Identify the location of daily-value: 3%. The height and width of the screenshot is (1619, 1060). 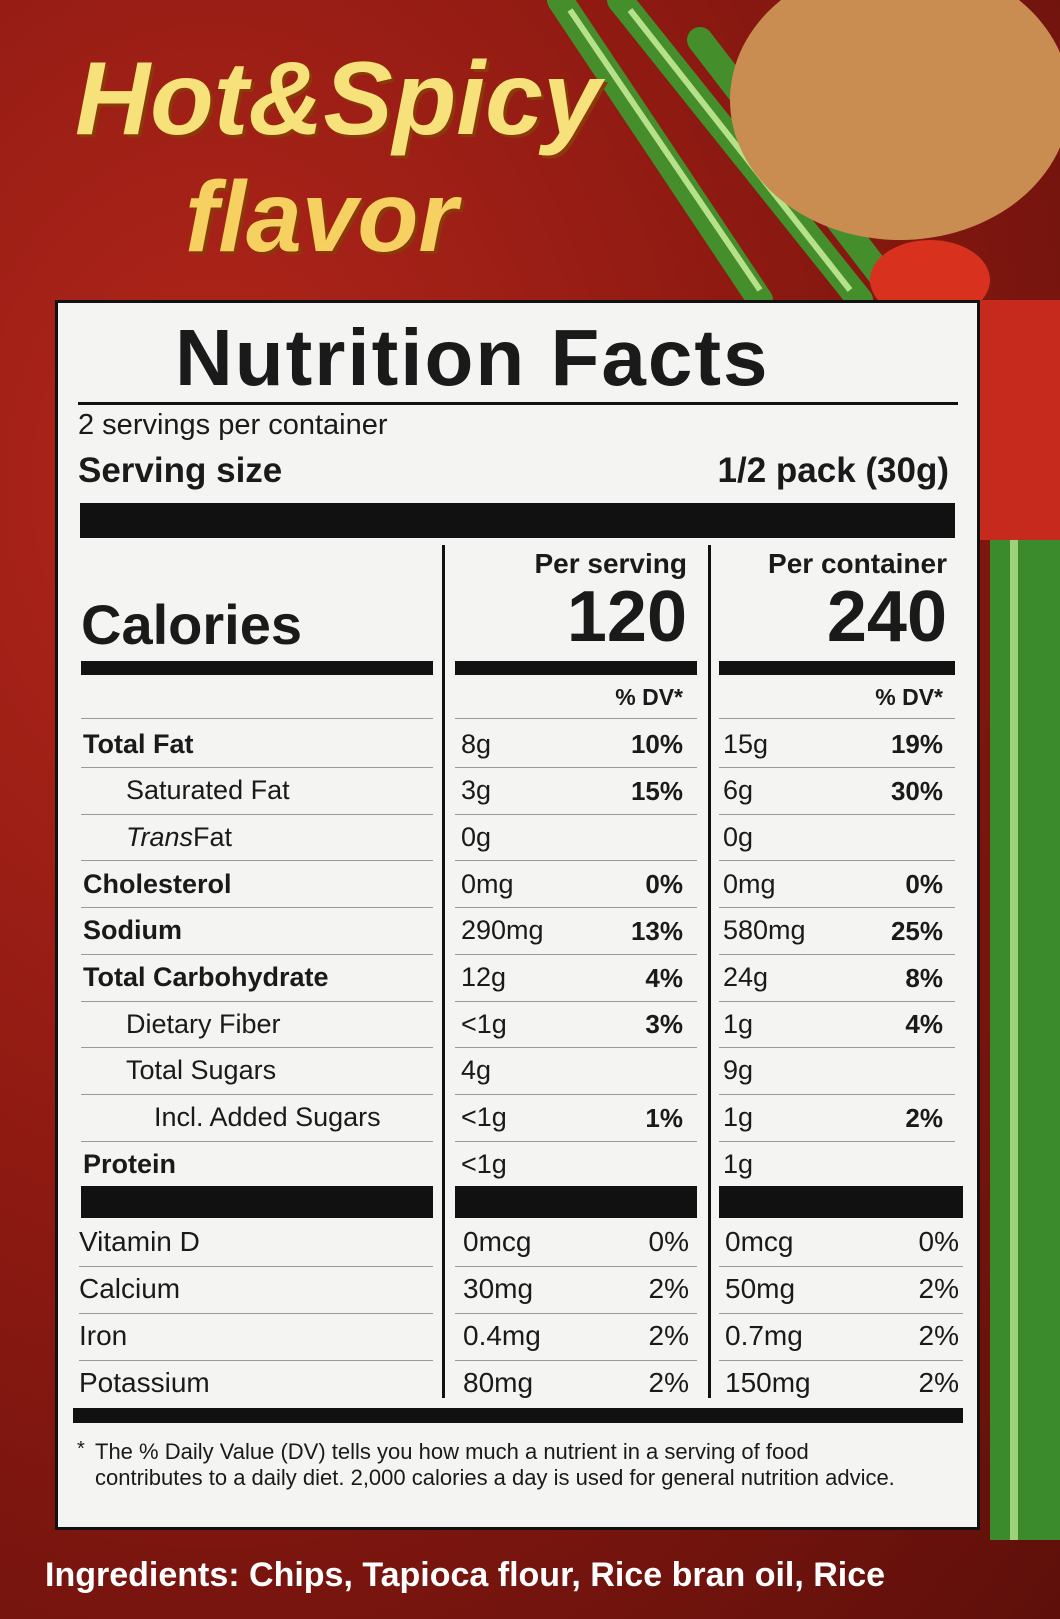
(664, 1024).